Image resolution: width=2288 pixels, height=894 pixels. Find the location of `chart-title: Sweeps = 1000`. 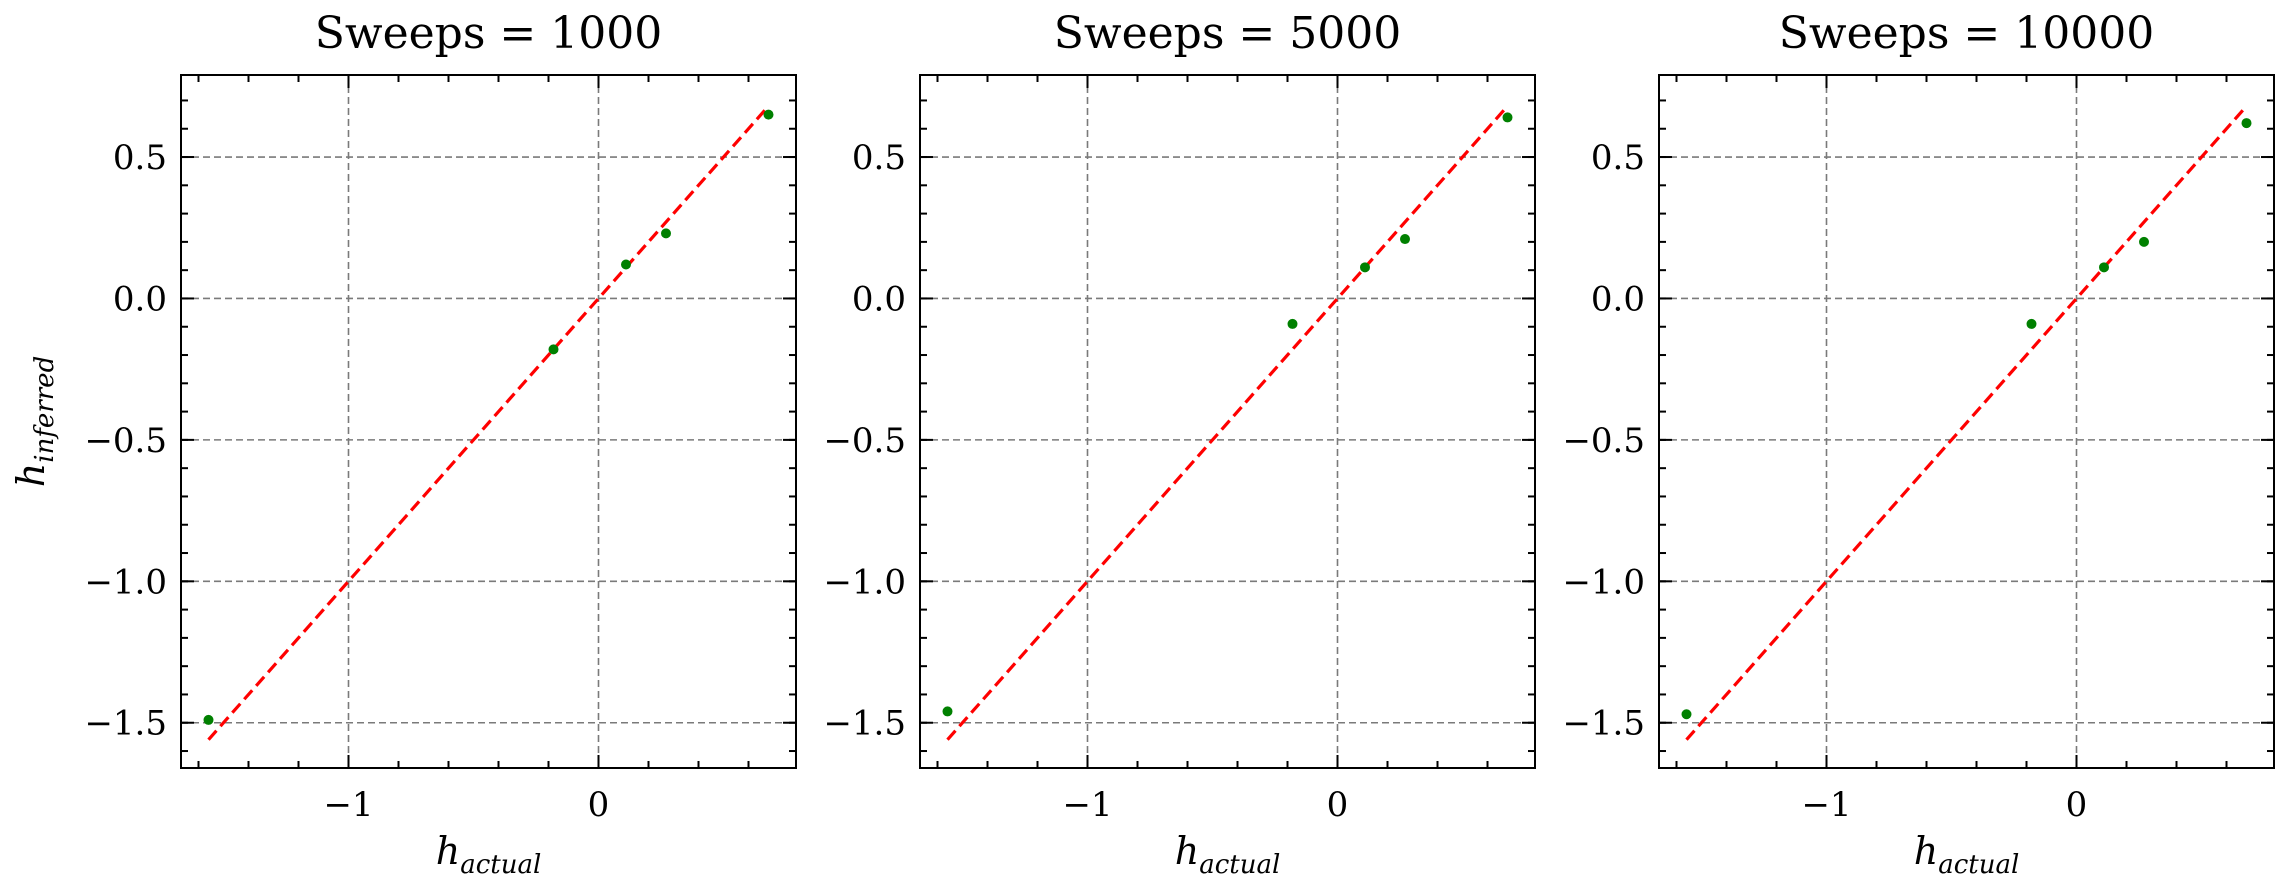

chart-title: Sweeps = 1000 is located at coordinates (488, 33).